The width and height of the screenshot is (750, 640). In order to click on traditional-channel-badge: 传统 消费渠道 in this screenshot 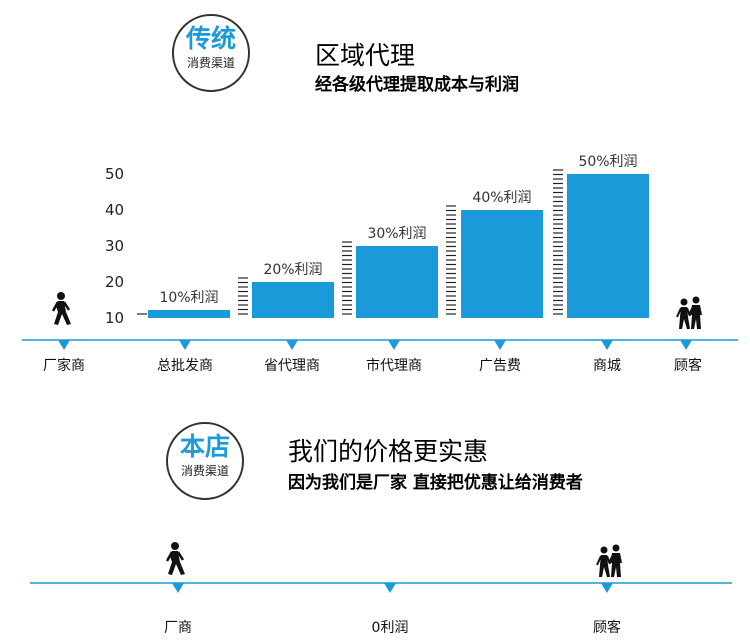, I will do `click(211, 53)`.